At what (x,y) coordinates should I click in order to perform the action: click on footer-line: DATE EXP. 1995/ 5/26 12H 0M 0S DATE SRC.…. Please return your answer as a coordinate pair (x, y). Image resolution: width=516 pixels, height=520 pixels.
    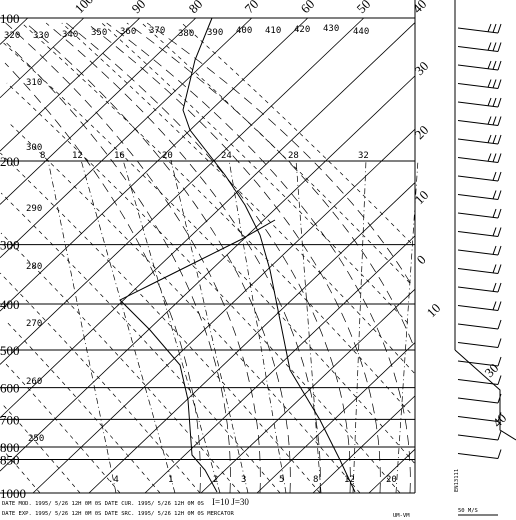
    Looking at the image, I should click on (118, 514).